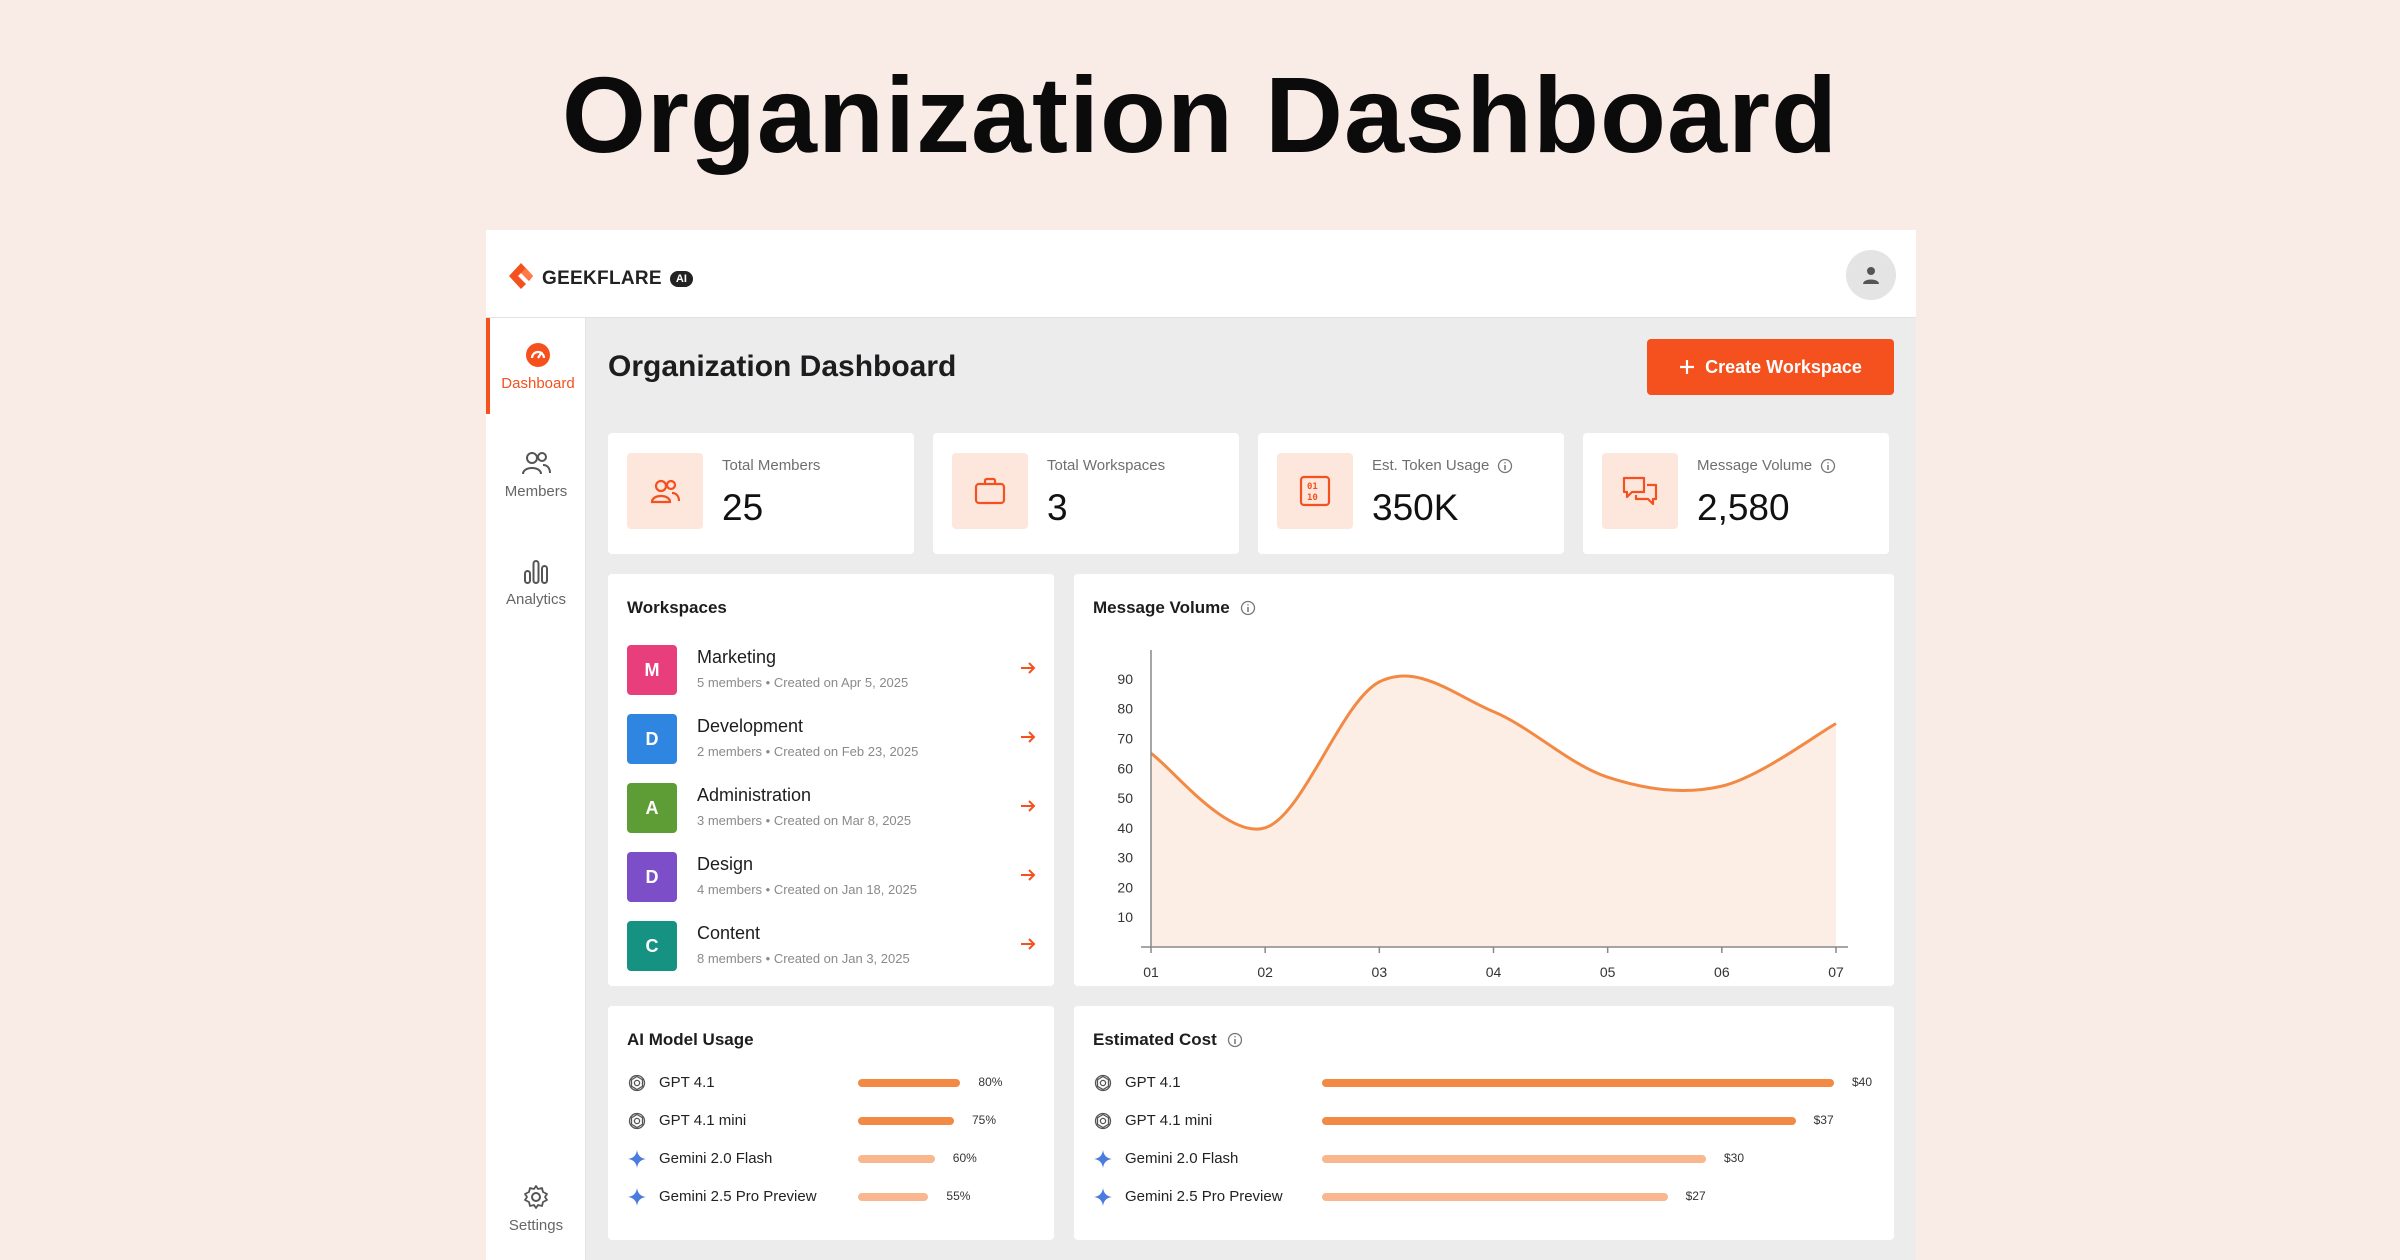 This screenshot has width=2400, height=1260. What do you see at coordinates (1155, 1039) in the screenshot?
I see `panel-title: Estimated Cost` at bounding box center [1155, 1039].